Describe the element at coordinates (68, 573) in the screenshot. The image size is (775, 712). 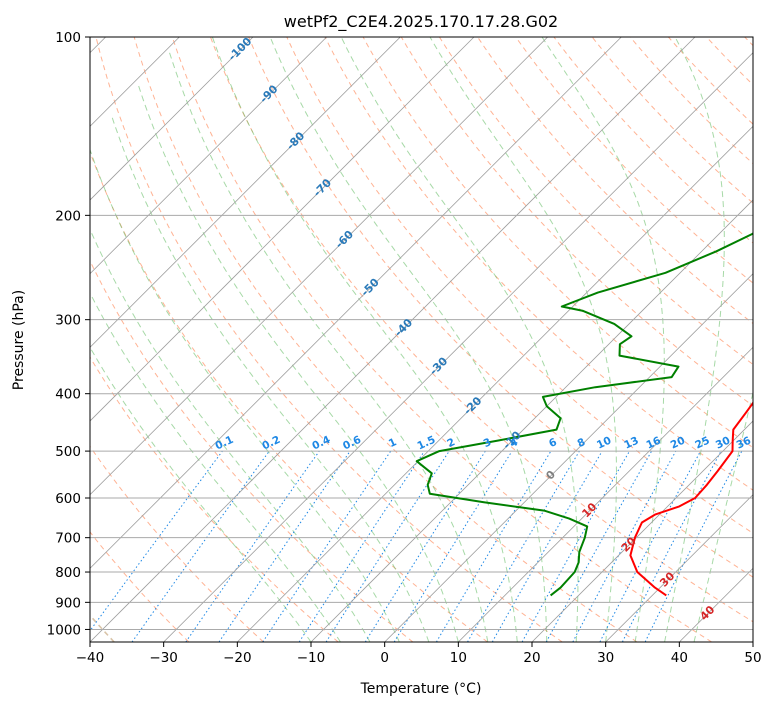
I see `y-tick-label: 800` at that location.